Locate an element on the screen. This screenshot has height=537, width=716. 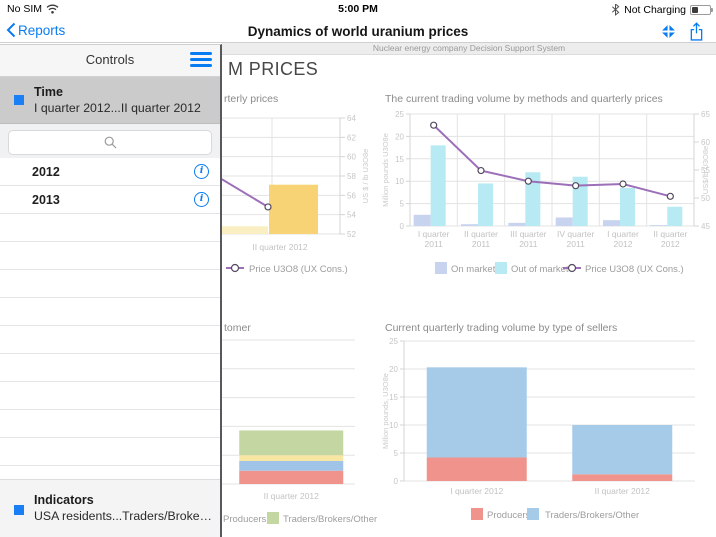
wifi-icon is located at coordinates (52, 9).